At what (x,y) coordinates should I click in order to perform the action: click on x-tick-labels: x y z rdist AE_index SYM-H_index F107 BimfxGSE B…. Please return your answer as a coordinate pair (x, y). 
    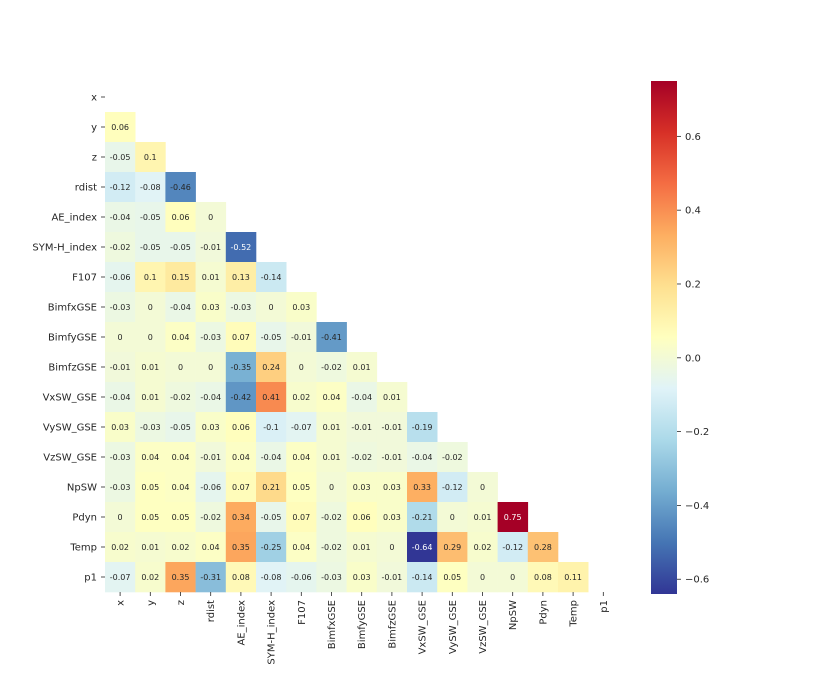
    Looking at the image, I should click on (363, 628).